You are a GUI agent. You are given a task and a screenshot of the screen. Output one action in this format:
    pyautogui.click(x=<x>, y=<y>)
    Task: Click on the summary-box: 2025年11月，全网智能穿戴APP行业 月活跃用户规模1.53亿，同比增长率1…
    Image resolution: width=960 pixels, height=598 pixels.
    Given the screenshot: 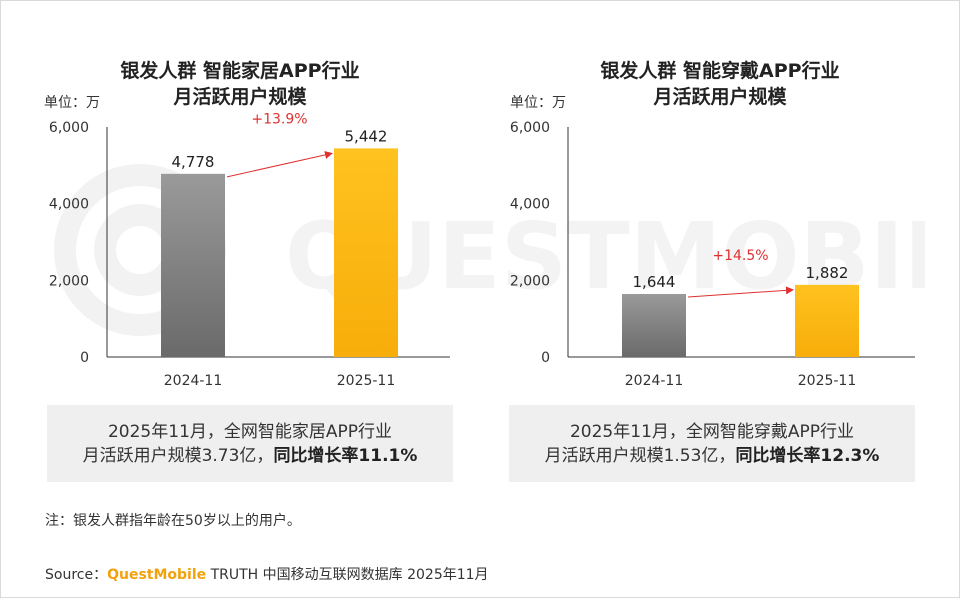 What is the action you would take?
    pyautogui.click(x=712, y=443)
    